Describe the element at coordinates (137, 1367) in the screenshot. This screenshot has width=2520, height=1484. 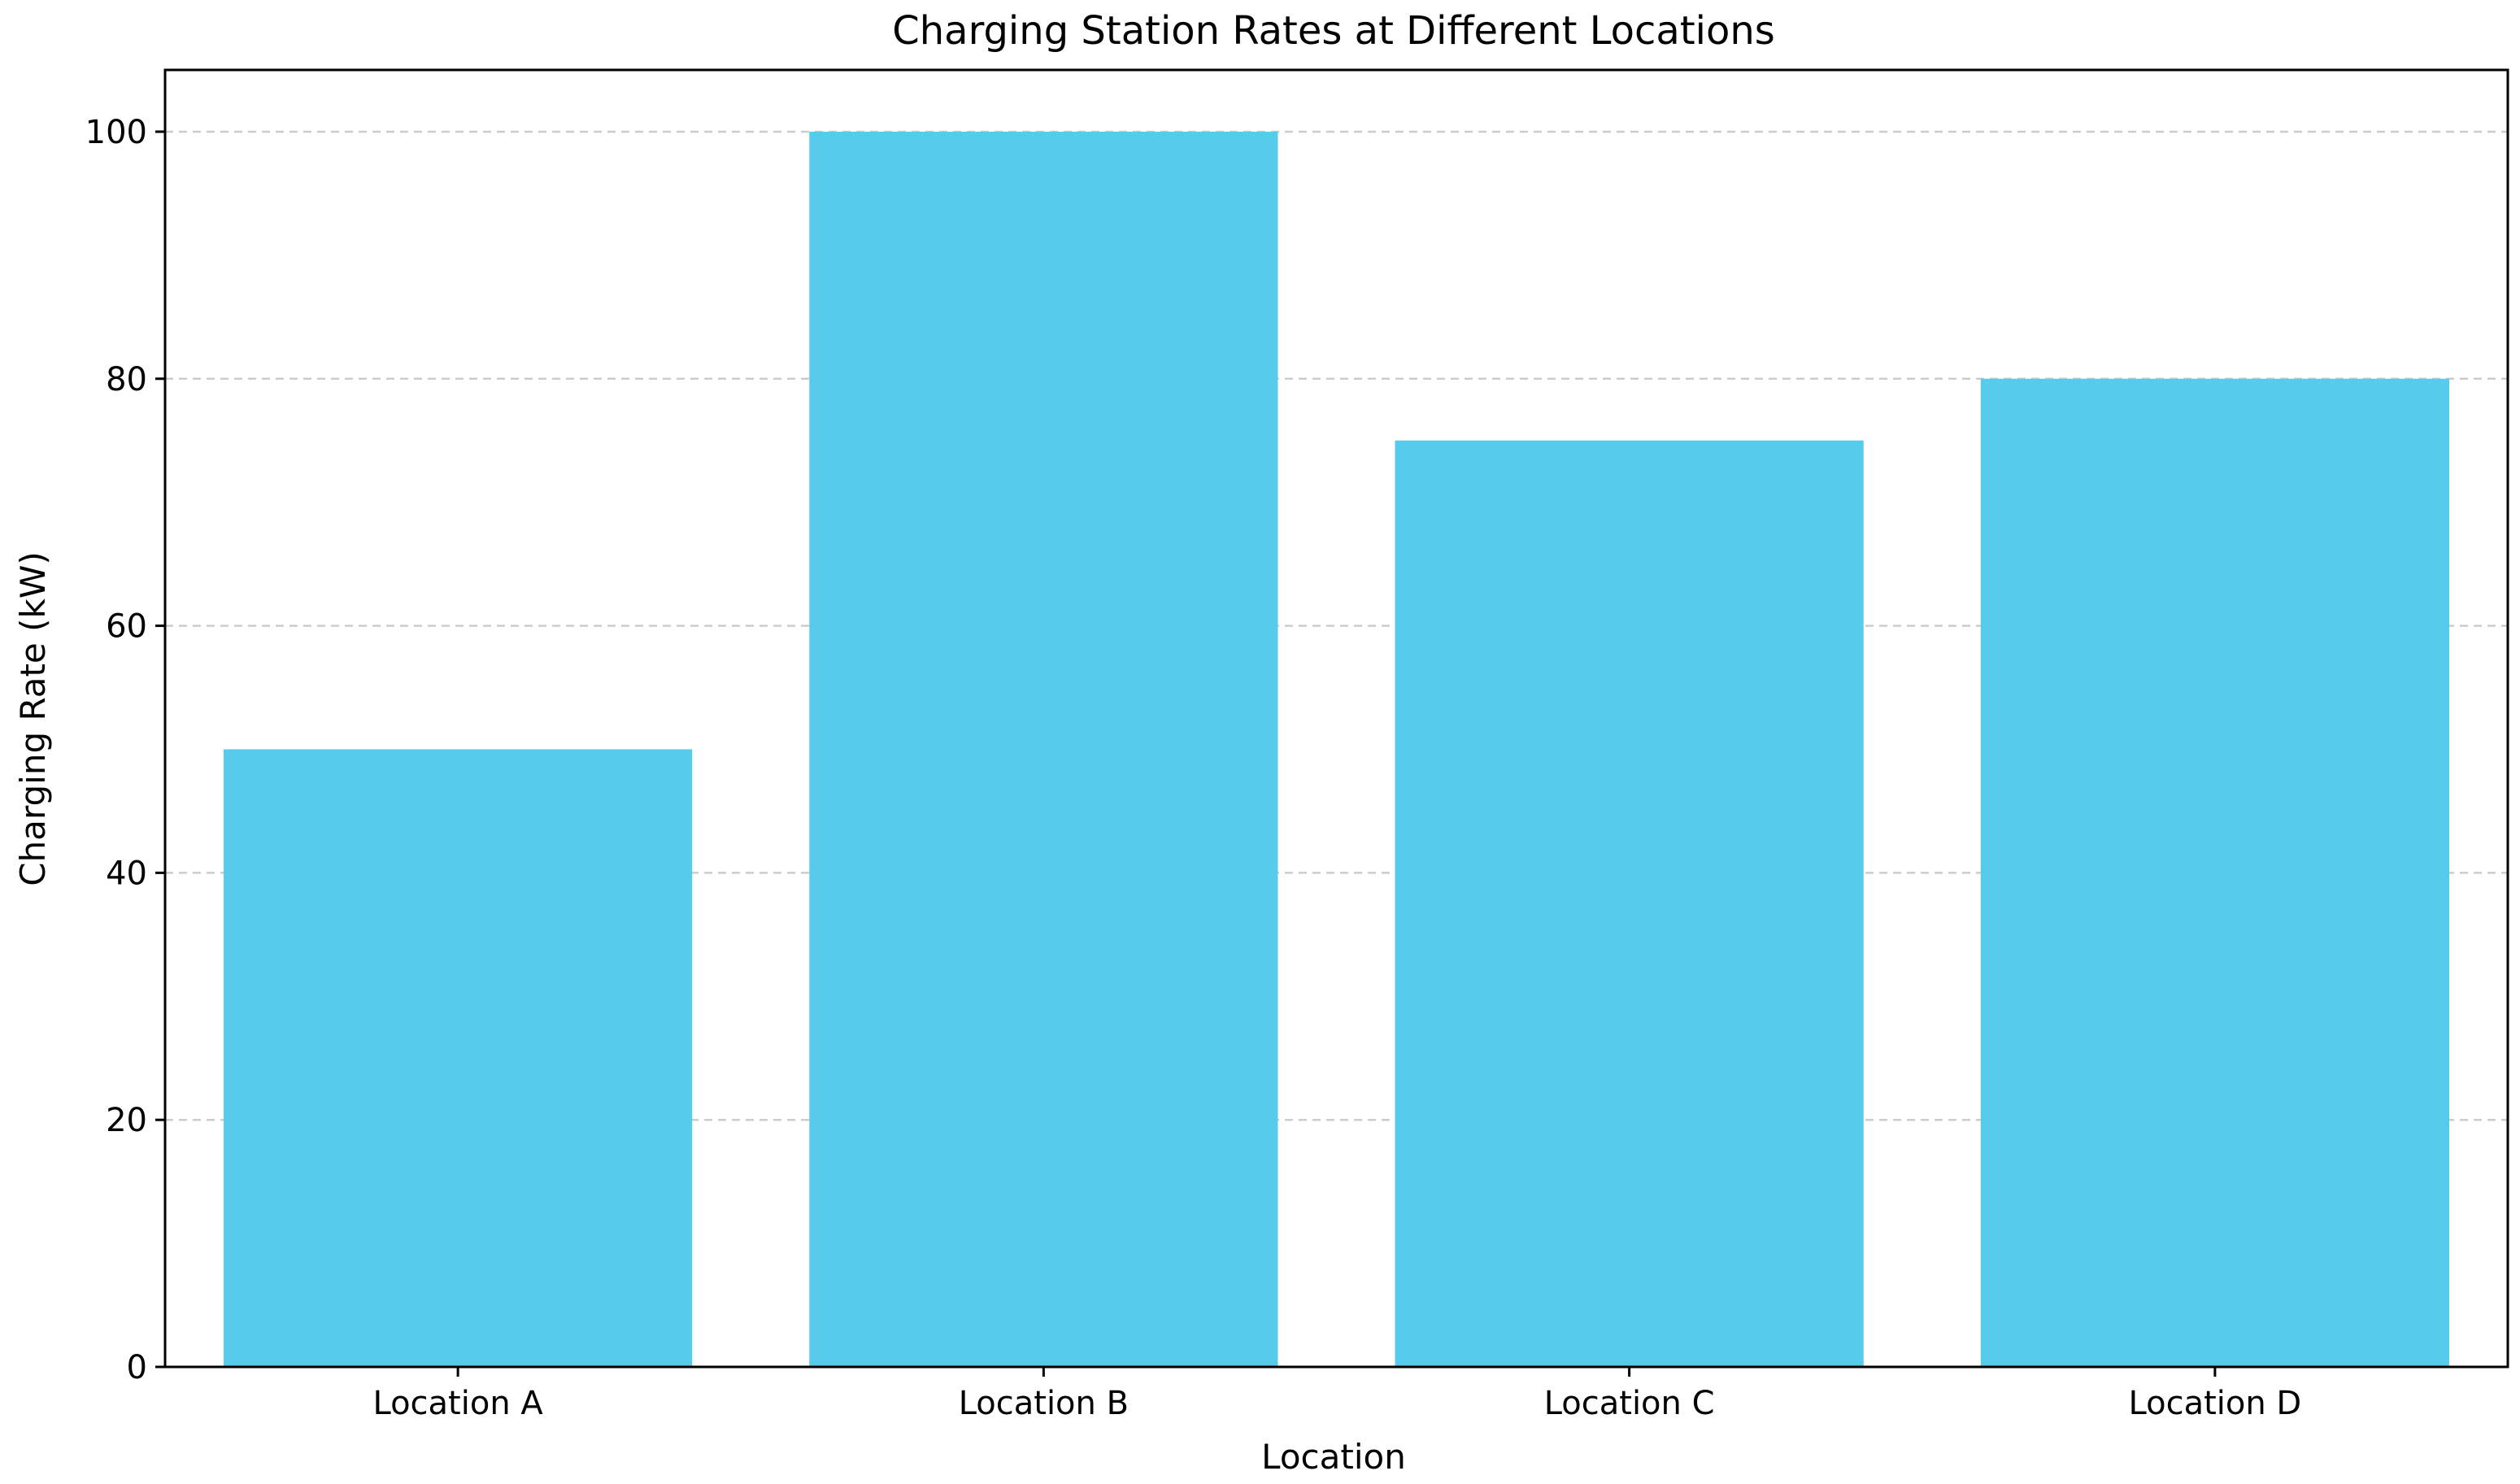
I see `y-tick-label: 0` at that location.